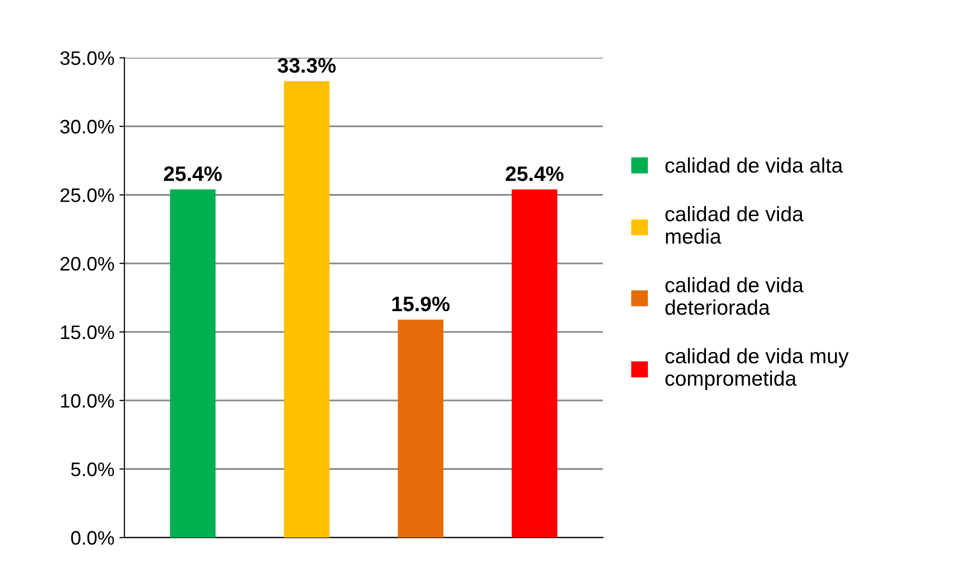 Image resolution: width=957 pixels, height=578 pixels. I want to click on legend-label: calidad de vida alta, so click(754, 165).